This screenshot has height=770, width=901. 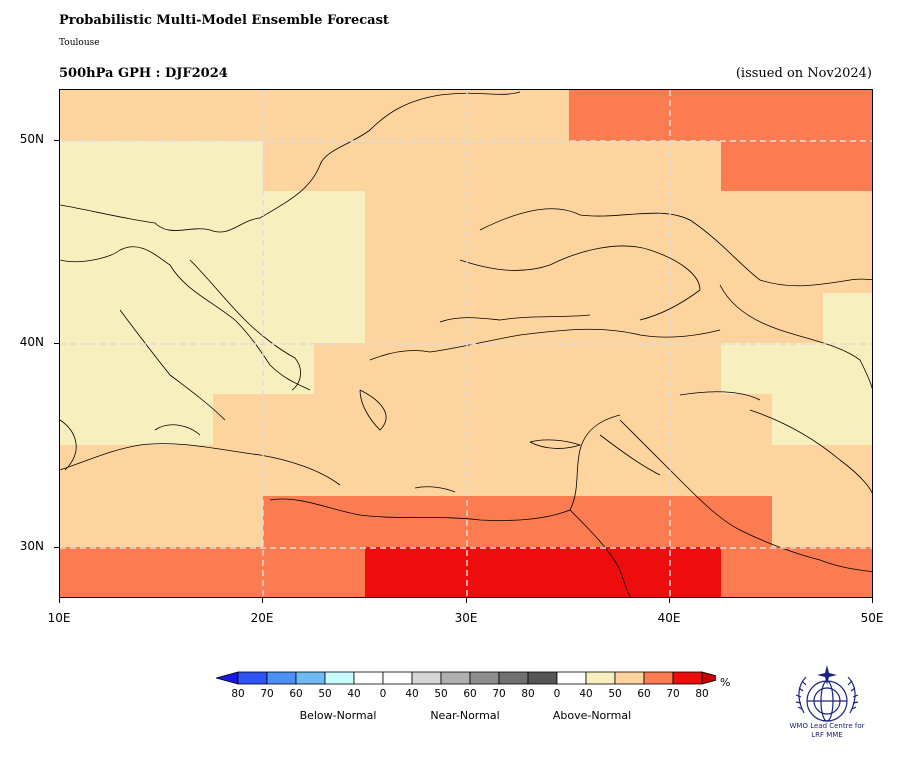 What do you see at coordinates (227, 678) in the screenshot?
I see `colorbar-extend-low` at bounding box center [227, 678].